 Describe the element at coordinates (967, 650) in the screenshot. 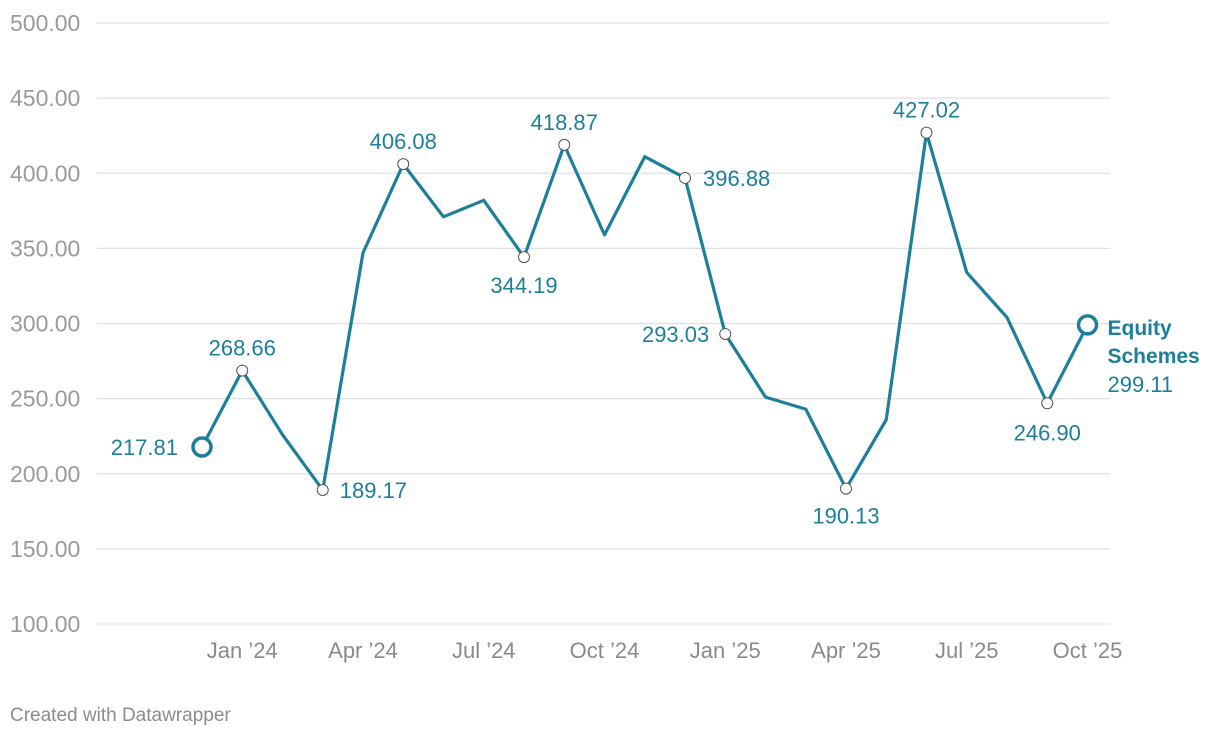

I see `x-tick-label: Jul ’25` at that location.